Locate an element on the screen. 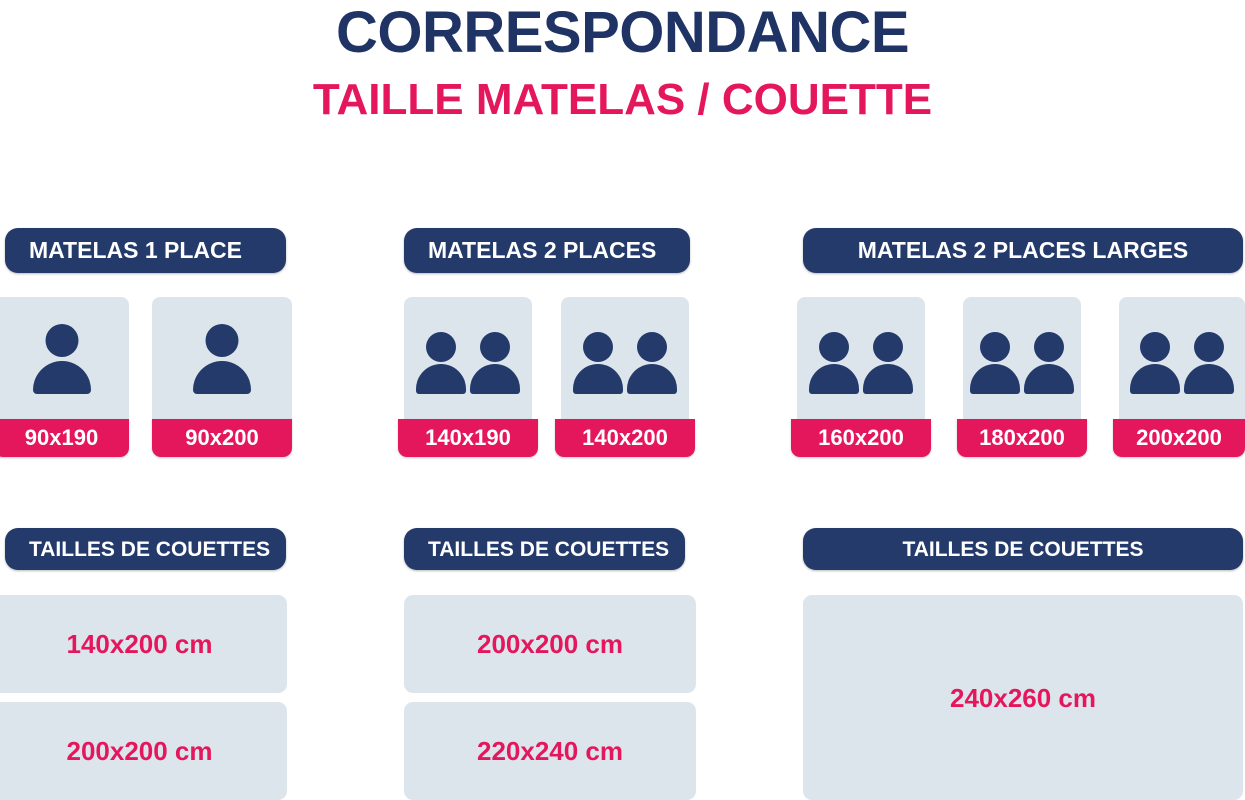 Image resolution: width=1245 pixels, height=800 pixels. mattress-size-label: 90x190 is located at coordinates (61, 437).